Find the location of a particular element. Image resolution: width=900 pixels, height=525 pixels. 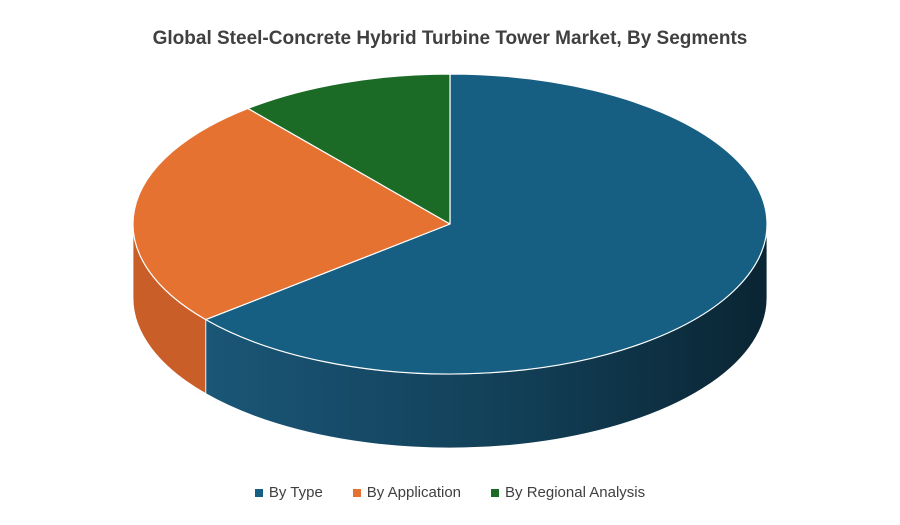

legend-item-by-type: By Type is located at coordinates (288, 492).